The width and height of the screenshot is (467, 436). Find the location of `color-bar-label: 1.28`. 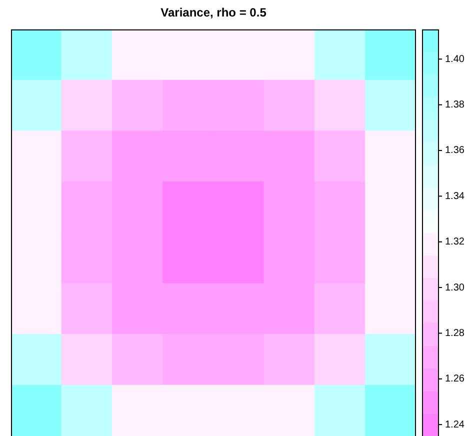

color-bar-label: 1.28 is located at coordinates (455, 333).